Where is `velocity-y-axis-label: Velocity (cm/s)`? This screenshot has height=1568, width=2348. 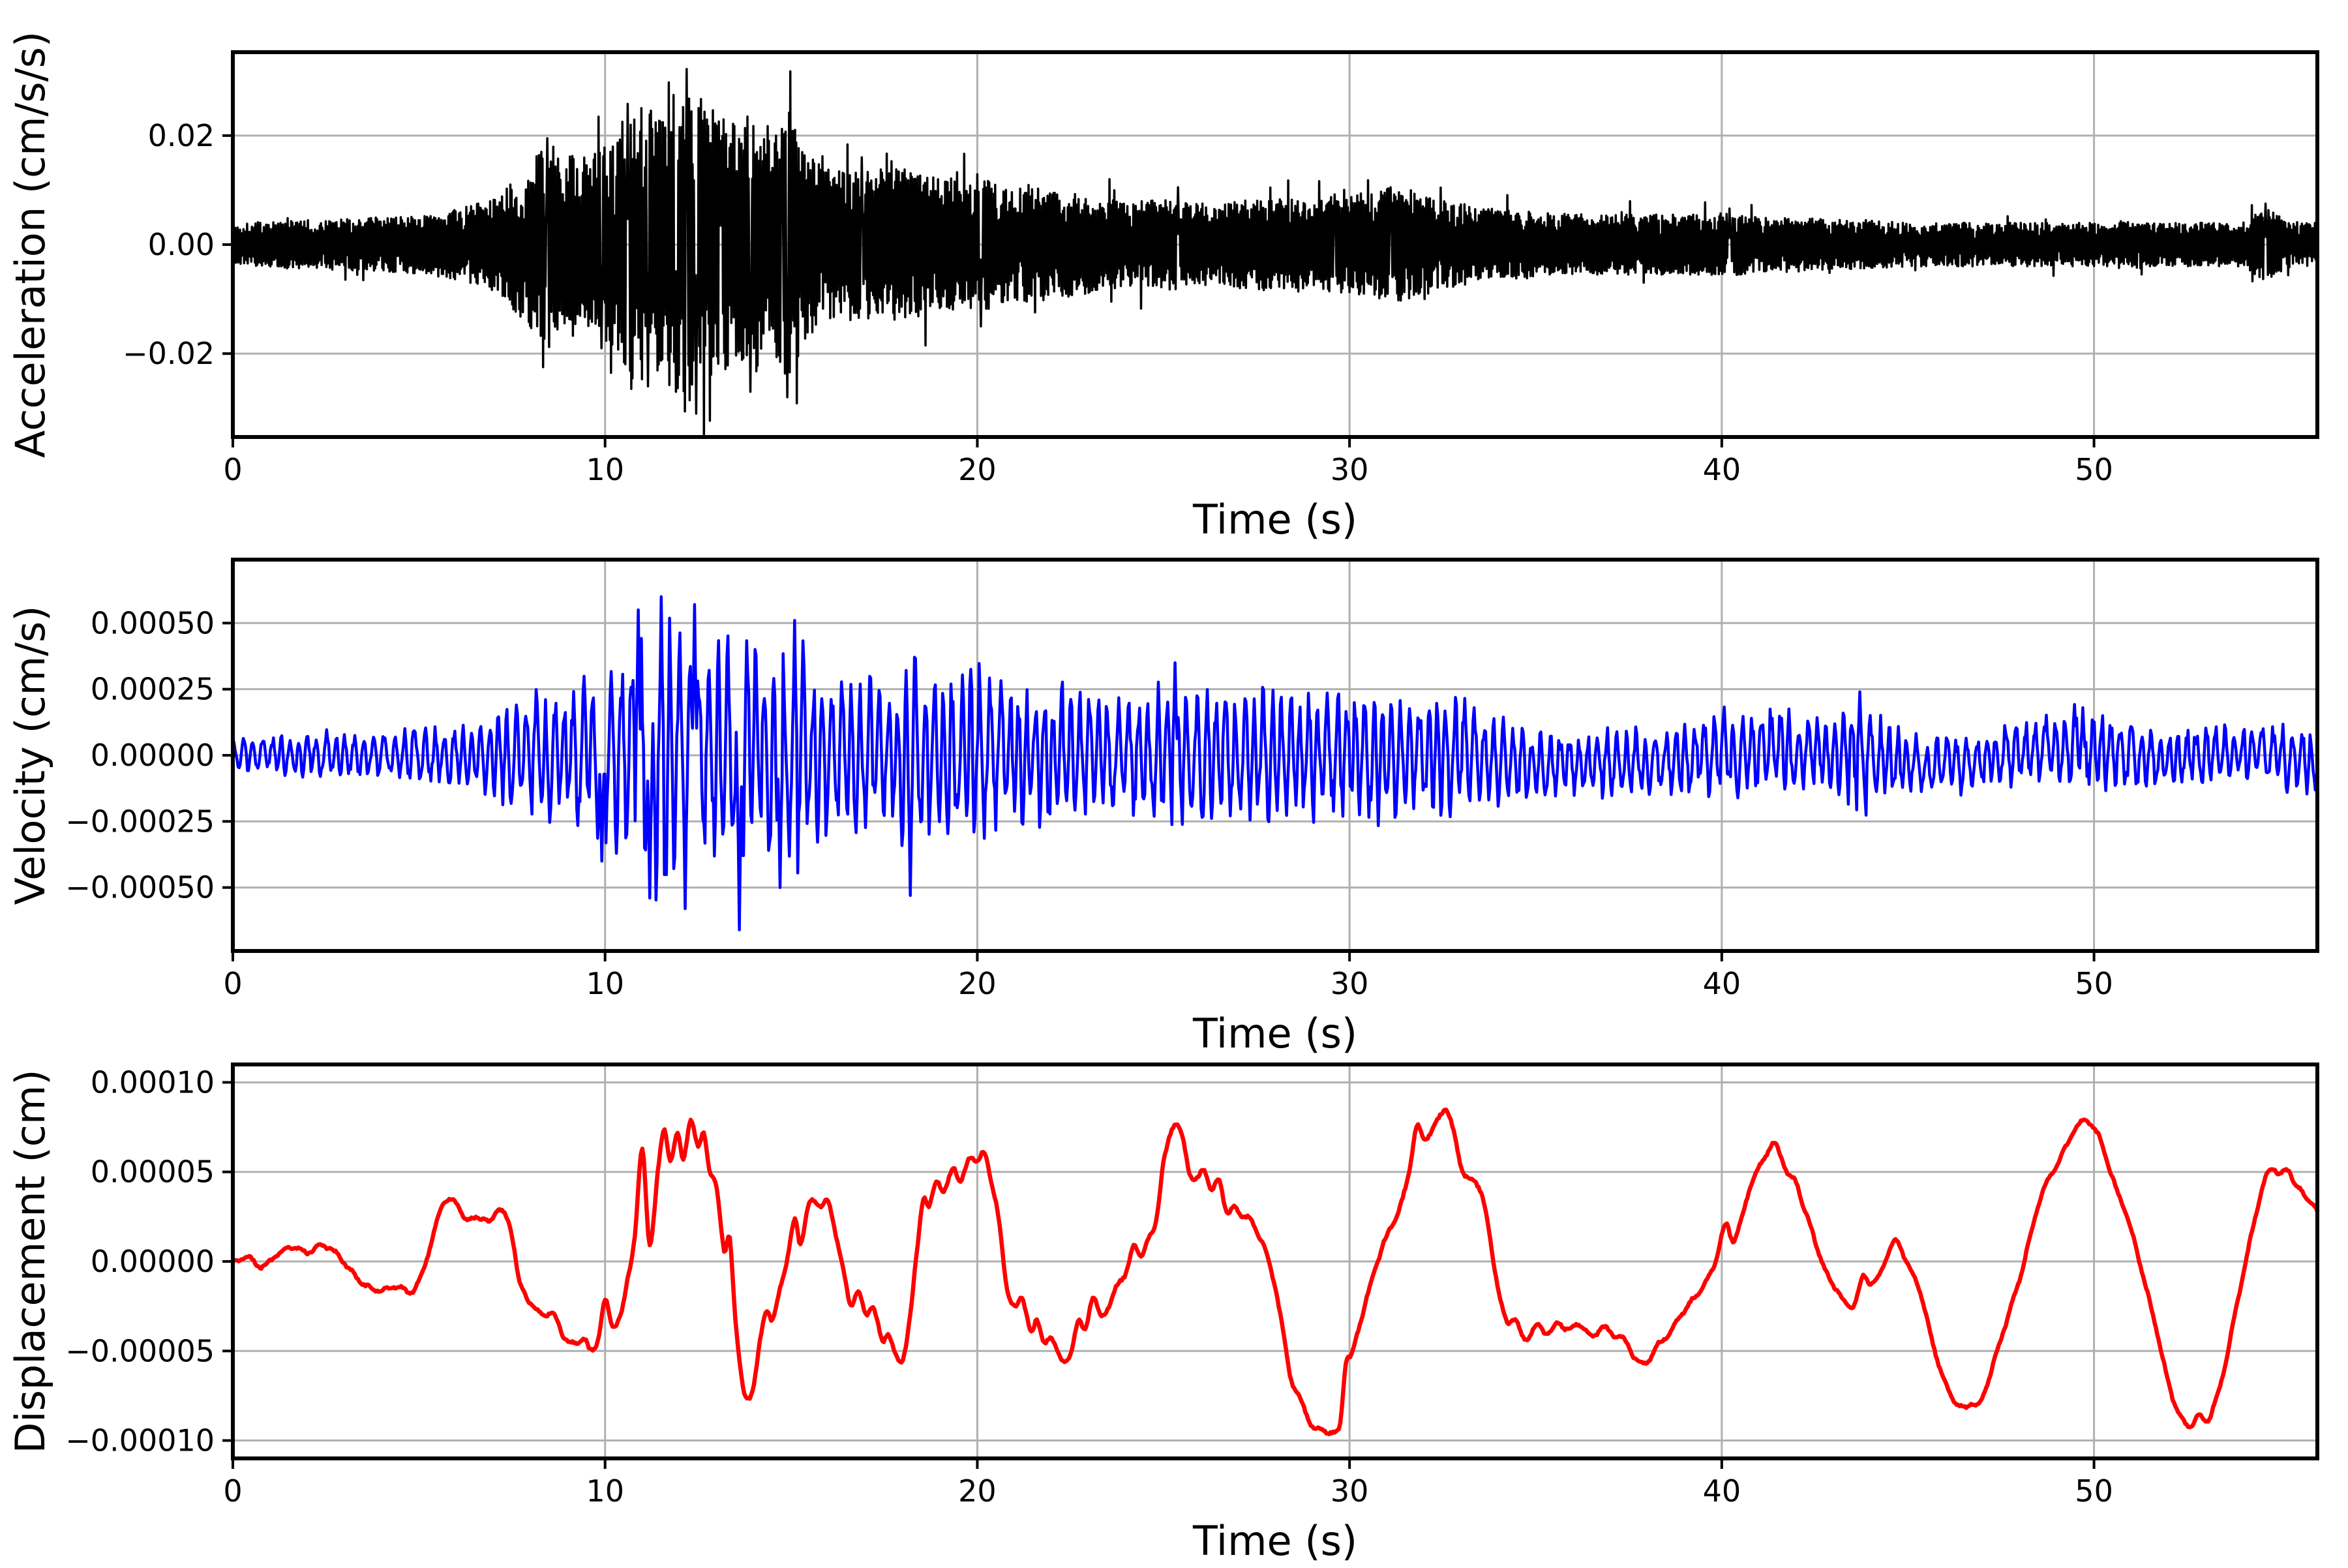
velocity-y-axis-label: Velocity (cm/s) is located at coordinates (31, 755).